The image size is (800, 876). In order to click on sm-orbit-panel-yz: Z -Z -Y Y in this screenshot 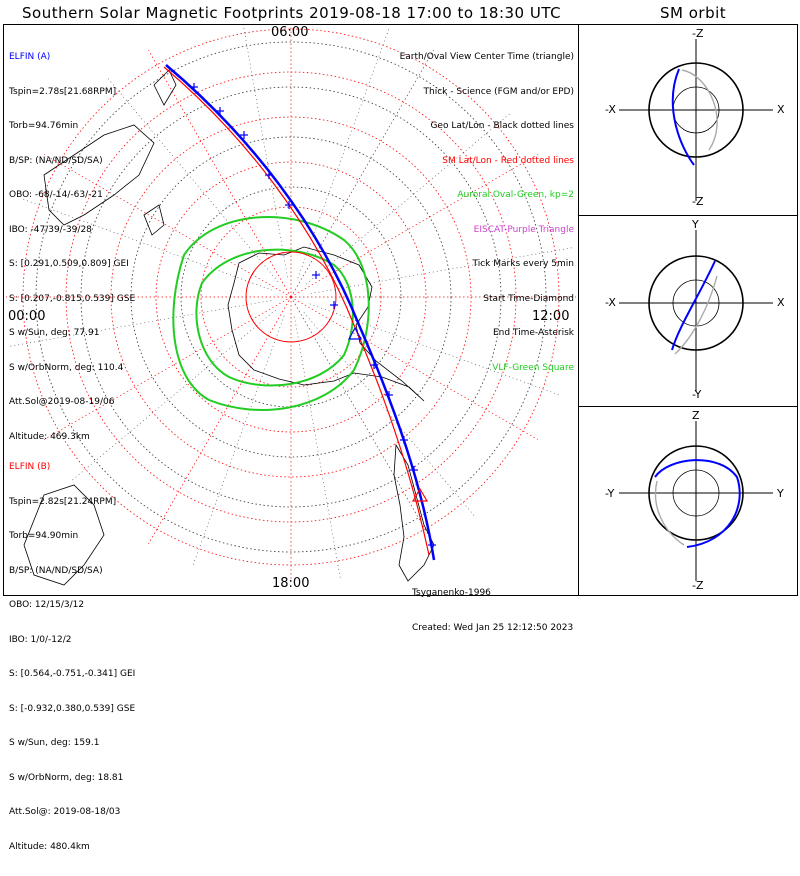, I will do `click(688, 501)`.